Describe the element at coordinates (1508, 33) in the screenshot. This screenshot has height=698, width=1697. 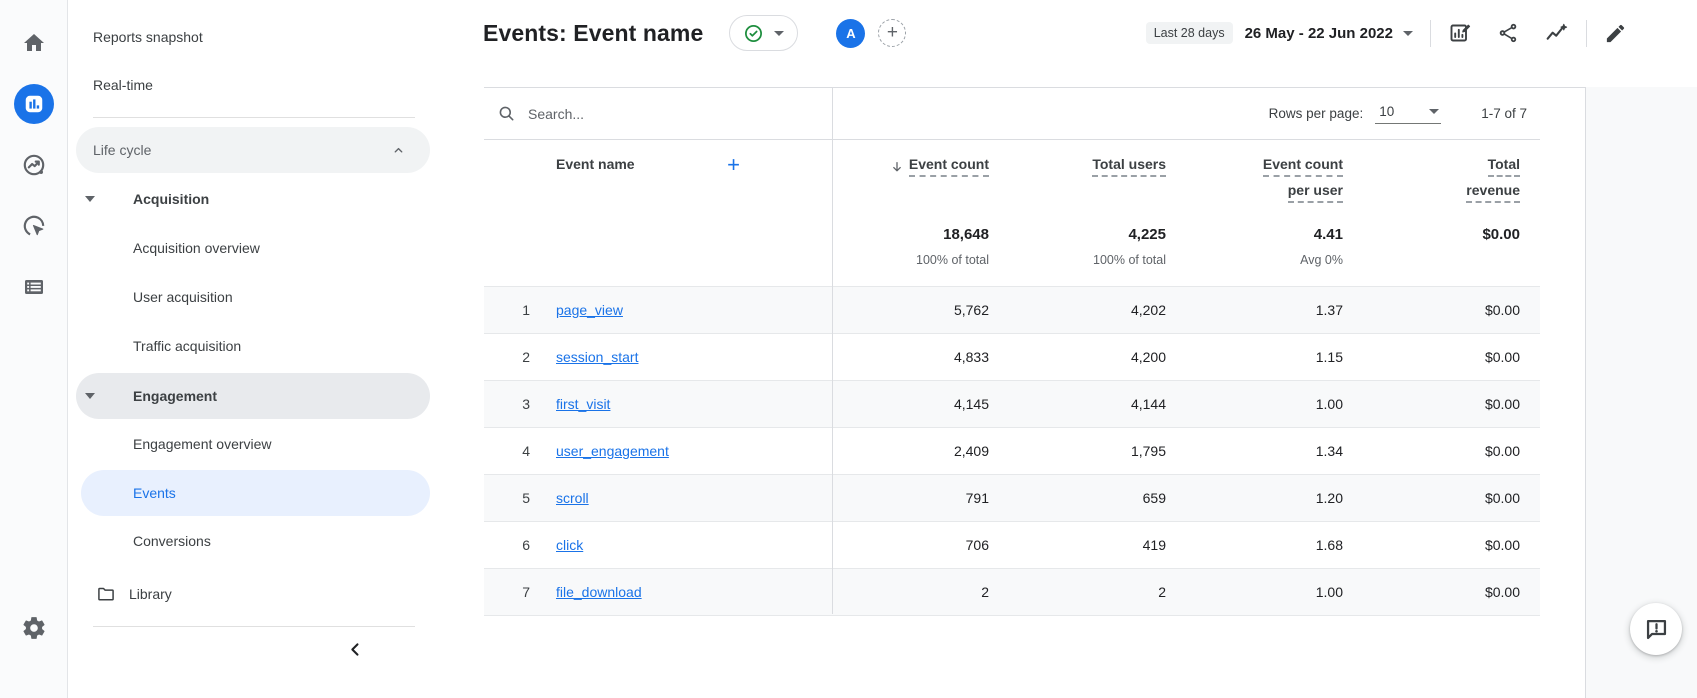
I see `share-icon` at that location.